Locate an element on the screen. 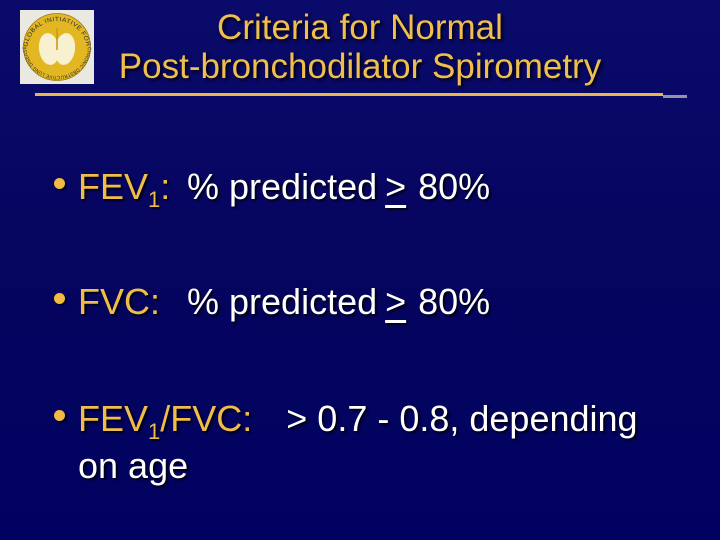 Image resolution: width=720 pixels, height=540 pixels. right-lung-icon is located at coordinates (65, 49).